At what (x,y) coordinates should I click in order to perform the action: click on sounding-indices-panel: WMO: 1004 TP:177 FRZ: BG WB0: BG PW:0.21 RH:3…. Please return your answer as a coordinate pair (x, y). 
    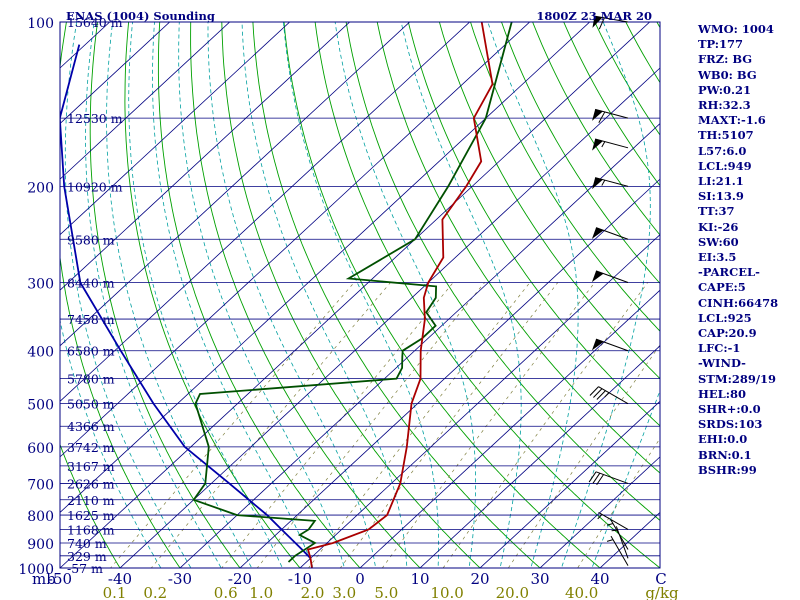
    Looking at the image, I should click on (748, 250).